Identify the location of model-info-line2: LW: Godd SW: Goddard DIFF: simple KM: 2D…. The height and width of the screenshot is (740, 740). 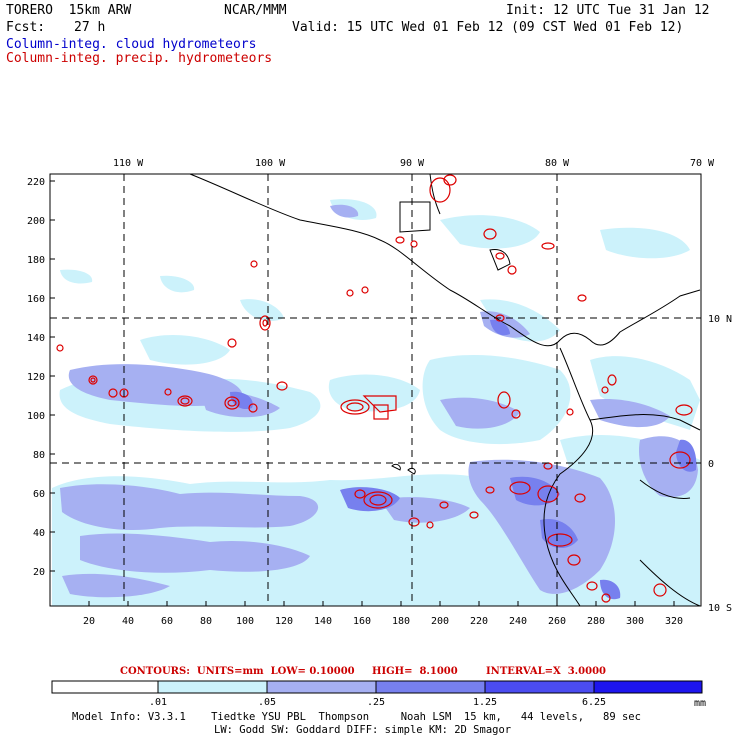
(363, 730).